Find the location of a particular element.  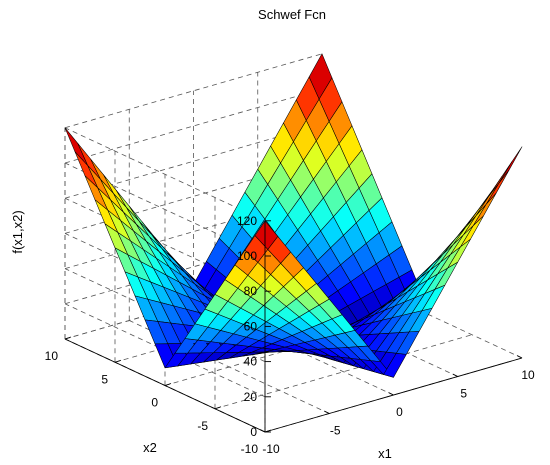

x2-tick-label: 0 is located at coordinates (154, 403).